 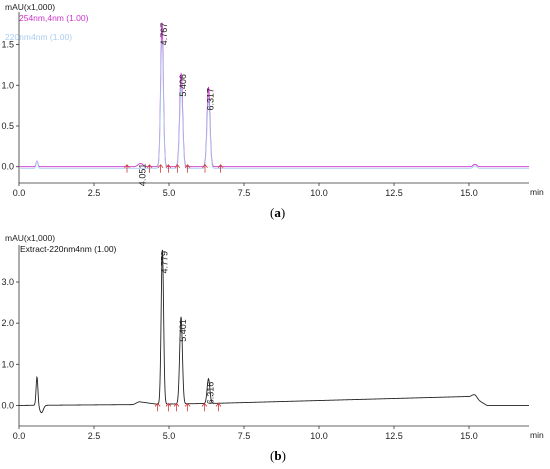 What do you see at coordinates (394, 436) in the screenshot?
I see `x-tick-label-b: 12.5` at bounding box center [394, 436].